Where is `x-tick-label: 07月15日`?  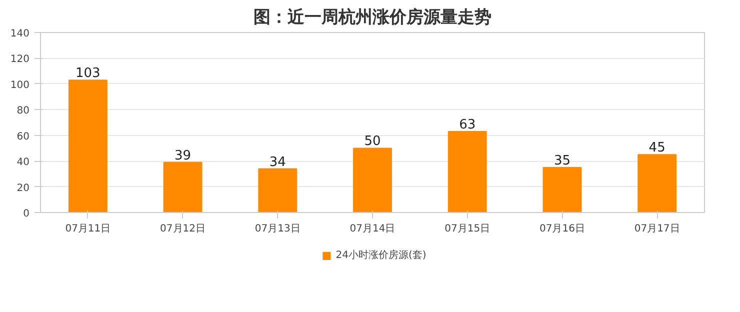
x-tick-label: 07月15日 is located at coordinates (467, 229).